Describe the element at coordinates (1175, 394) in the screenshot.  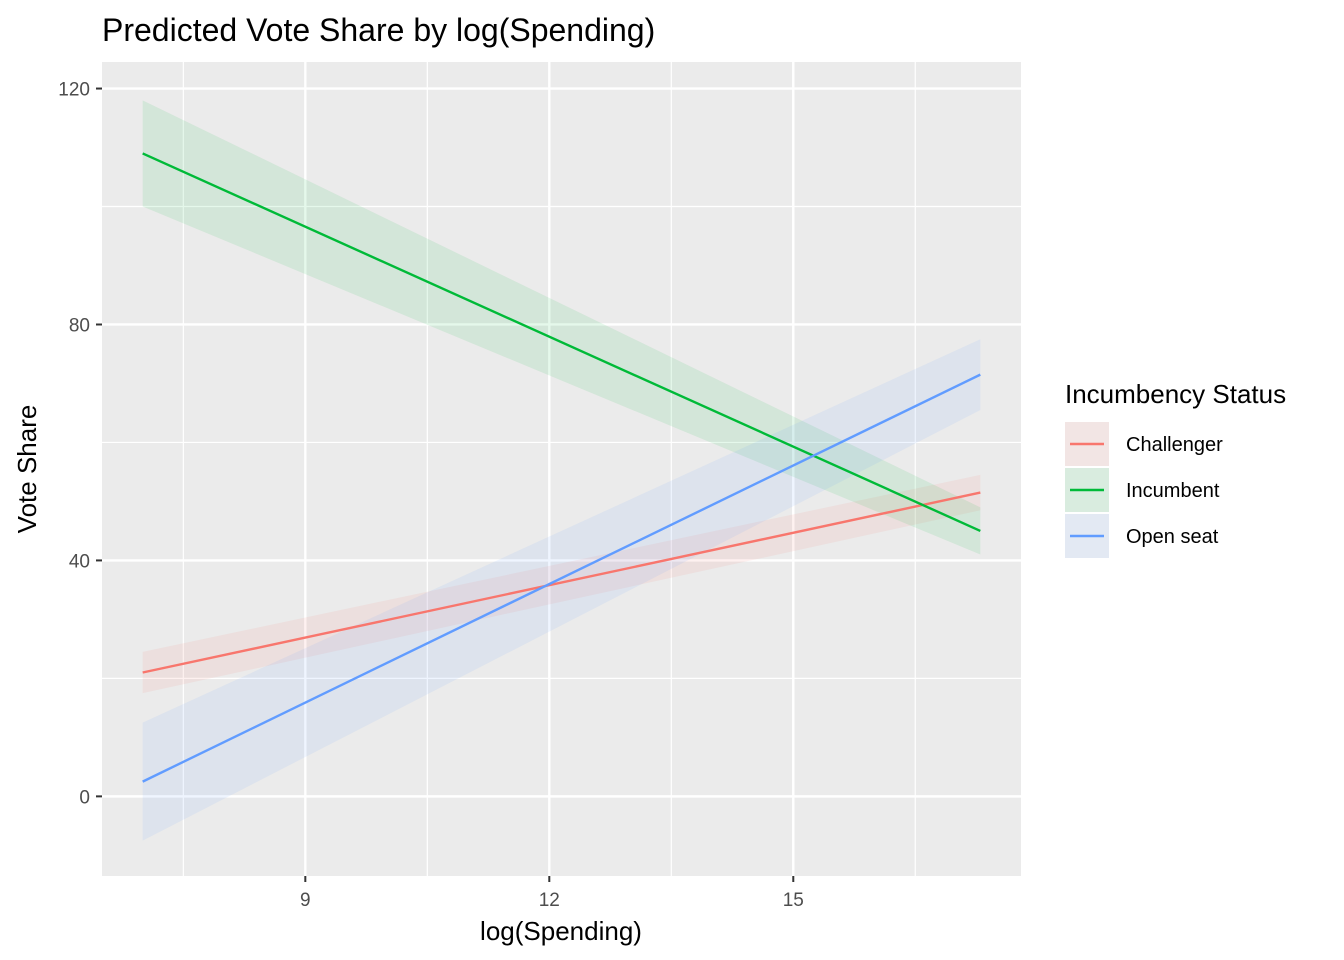
I see `legend-title: Incumbency Status` at that location.